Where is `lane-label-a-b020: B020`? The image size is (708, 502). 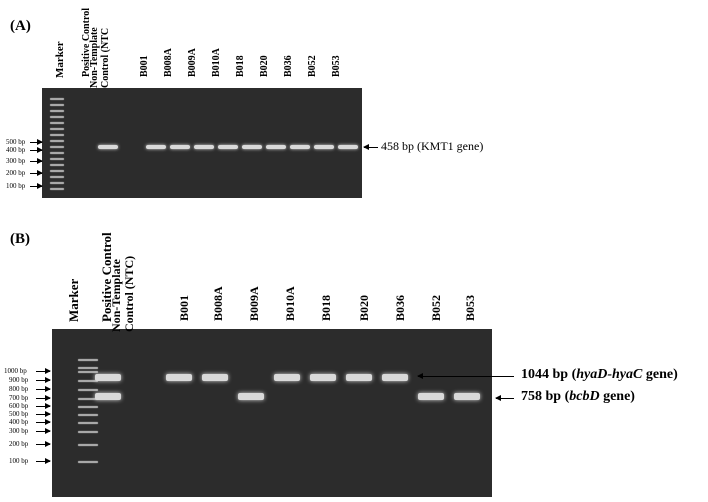
lane-label-a-b020: B020 is located at coordinates (264, 66).